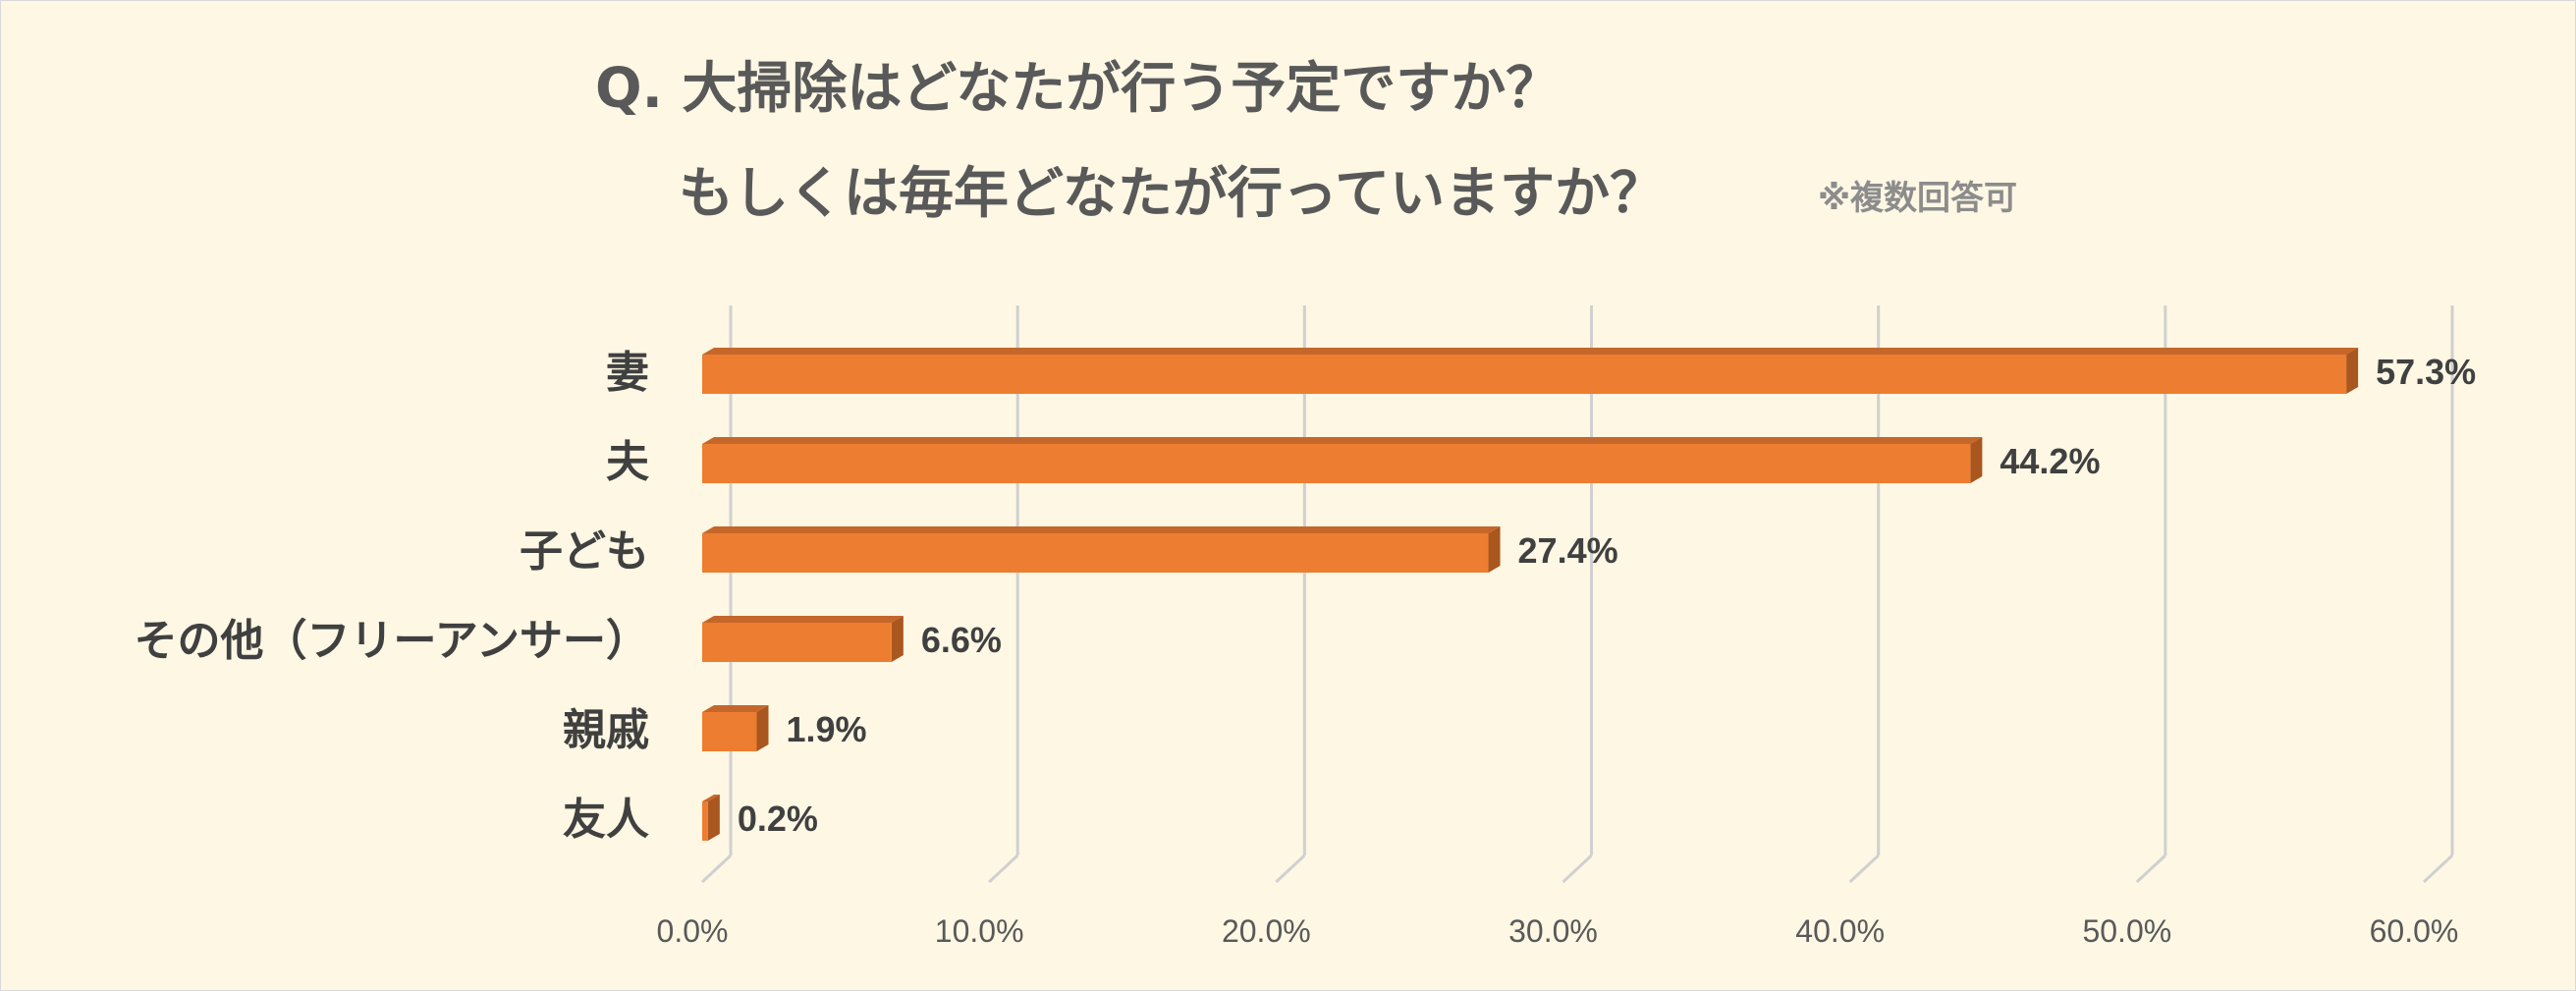  I want to click on x-tick-label: 0.0%, so click(693, 931).